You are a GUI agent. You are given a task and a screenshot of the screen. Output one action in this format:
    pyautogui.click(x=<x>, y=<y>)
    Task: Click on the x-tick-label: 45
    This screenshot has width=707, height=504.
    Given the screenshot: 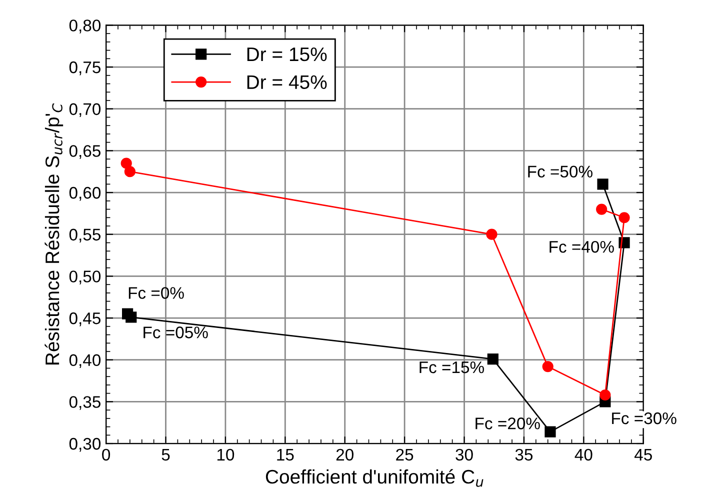 What is the action you would take?
    pyautogui.click(x=643, y=454)
    